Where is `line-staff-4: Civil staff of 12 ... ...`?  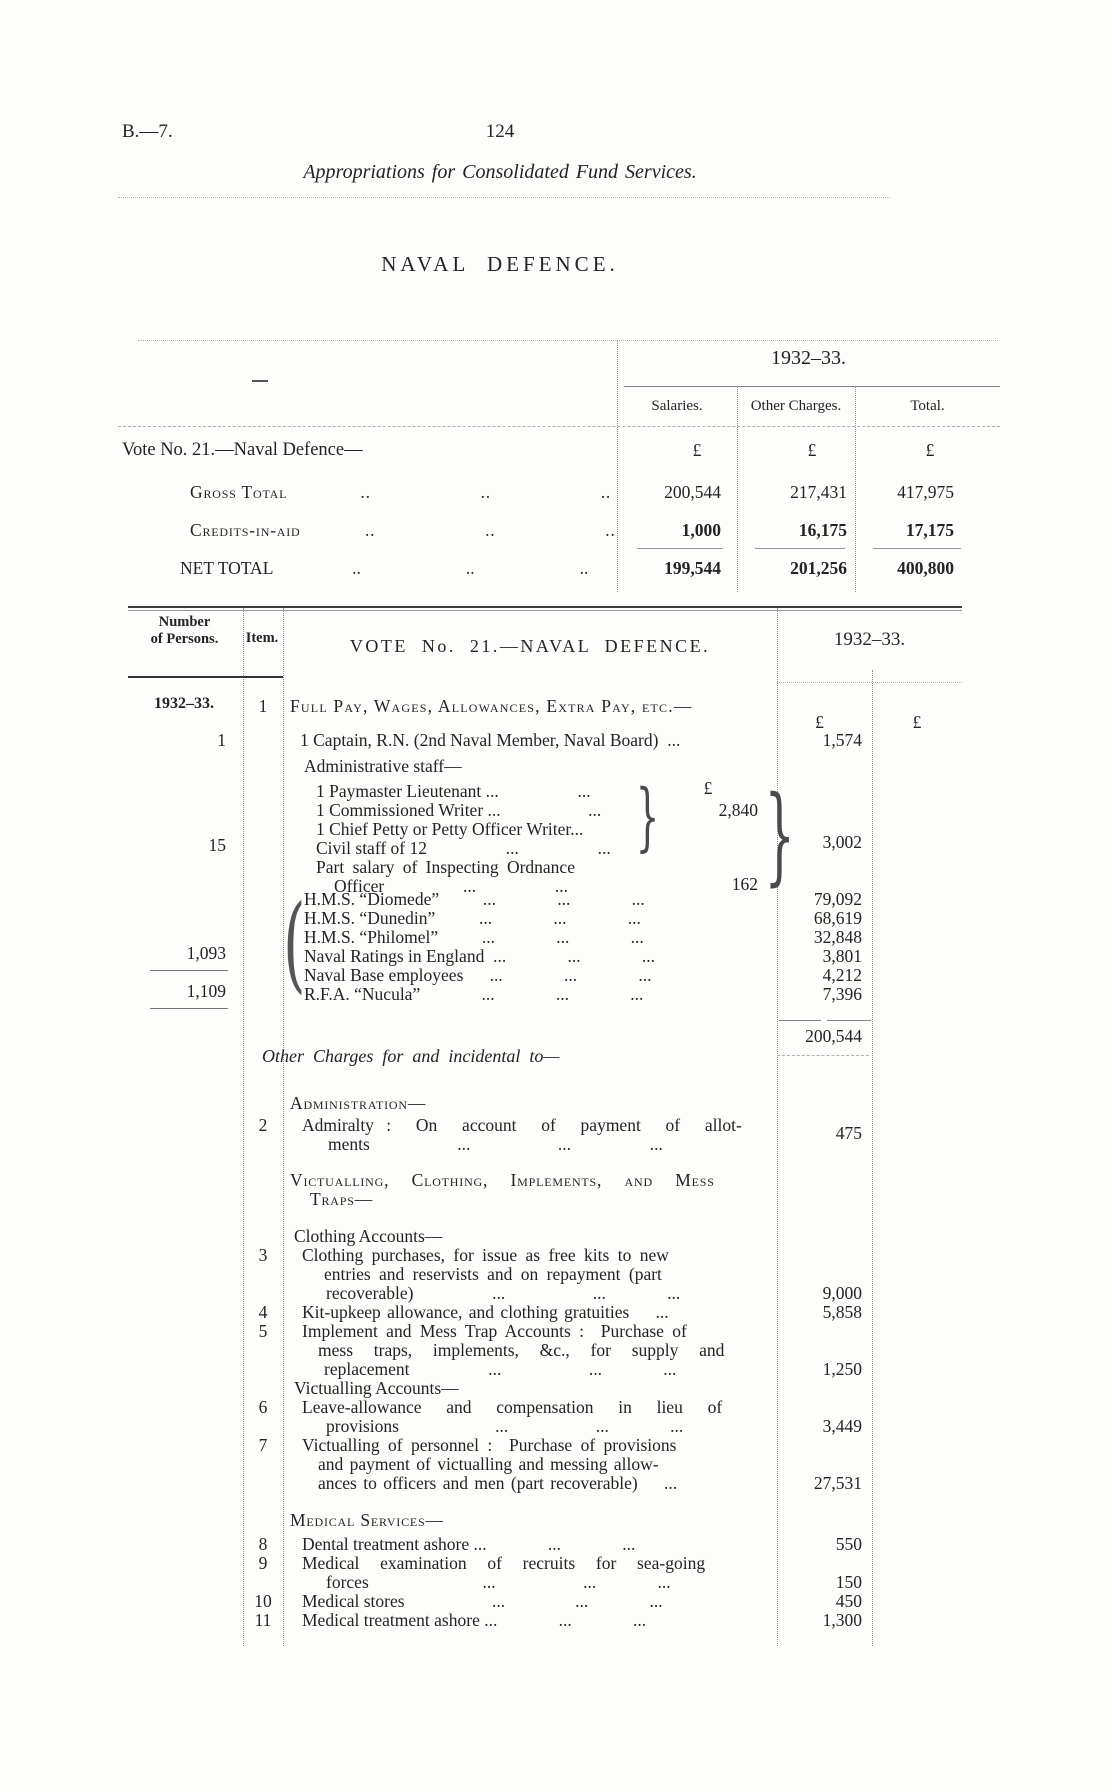 line-staff-4: Civil staff of 12 ... ... is located at coordinates (463, 848).